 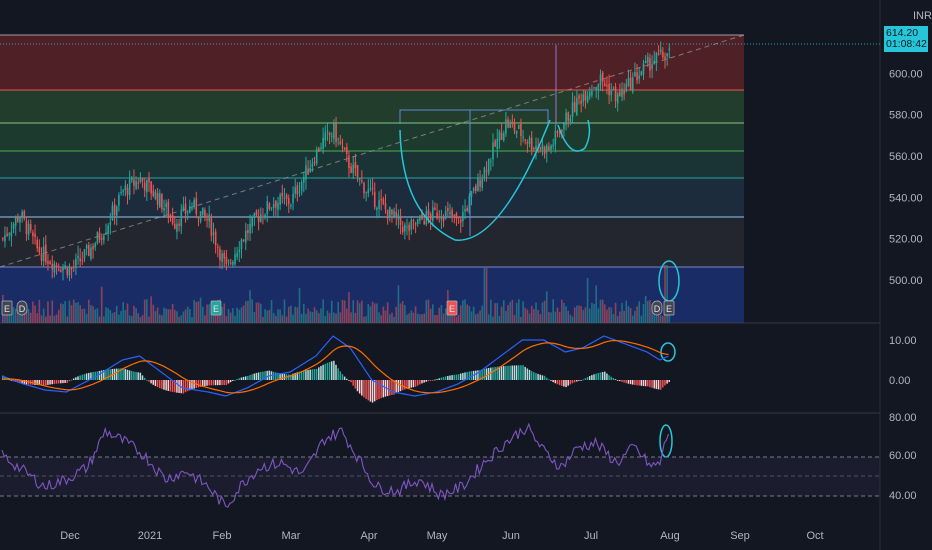 What do you see at coordinates (441, 536) in the screenshot?
I see `time-axis: Dec 2021 Feb Mar Apr May Jun Jul Aug Sep Oct` at bounding box center [441, 536].